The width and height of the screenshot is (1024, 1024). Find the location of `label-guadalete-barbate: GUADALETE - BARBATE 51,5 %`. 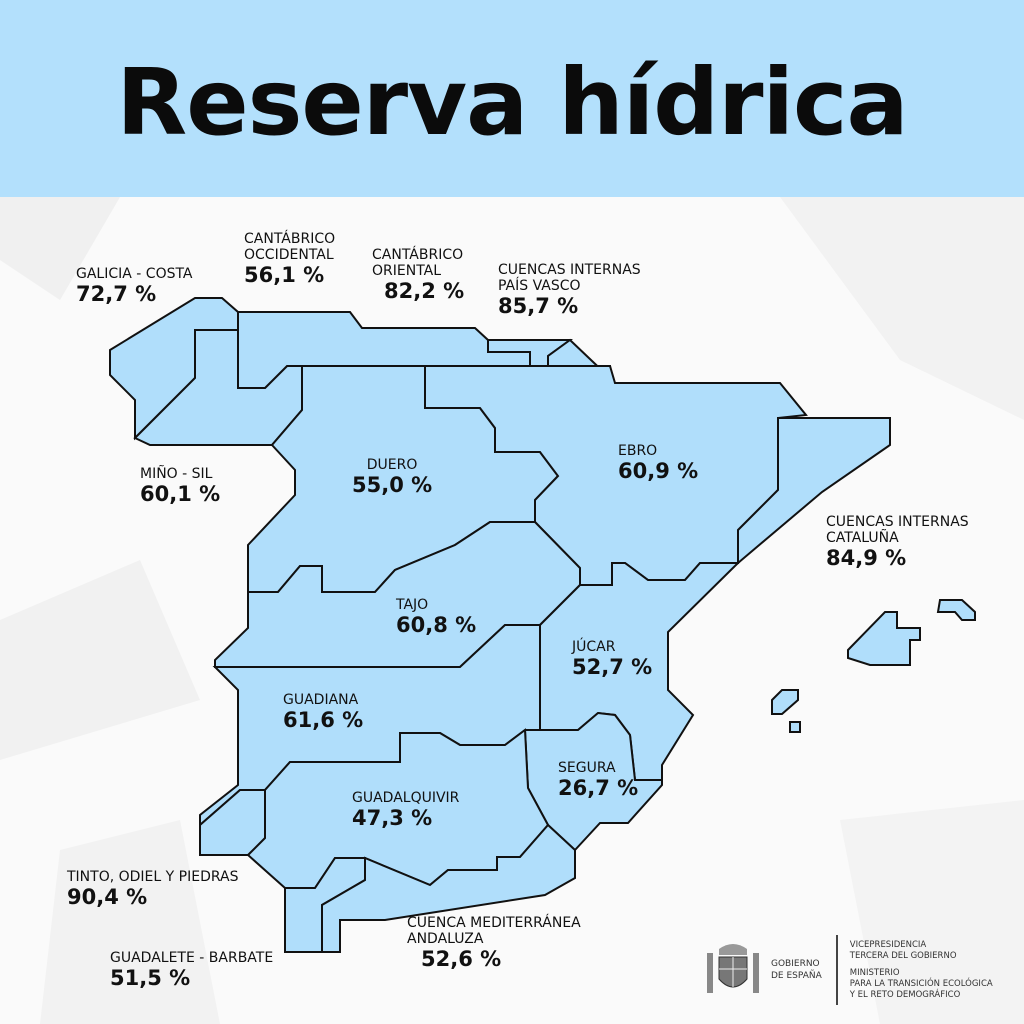

label-guadalete-barbate: GUADALETE - BARBATE 51,5 % is located at coordinates (192, 970).